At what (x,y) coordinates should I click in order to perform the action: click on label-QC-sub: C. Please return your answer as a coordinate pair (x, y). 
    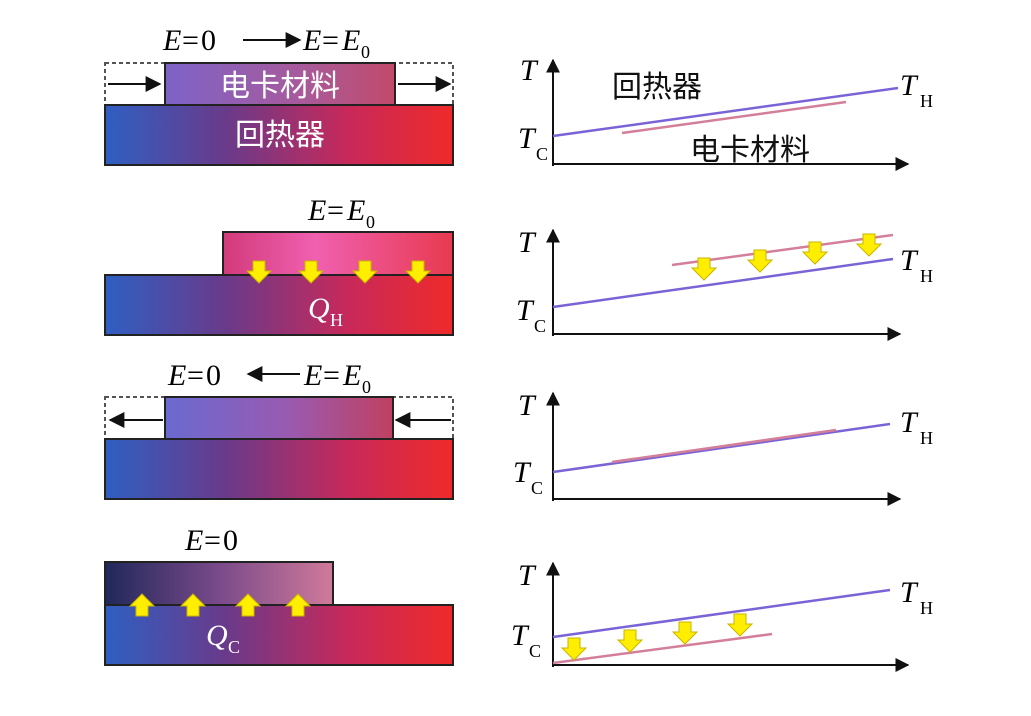
    Looking at the image, I should click on (234, 647).